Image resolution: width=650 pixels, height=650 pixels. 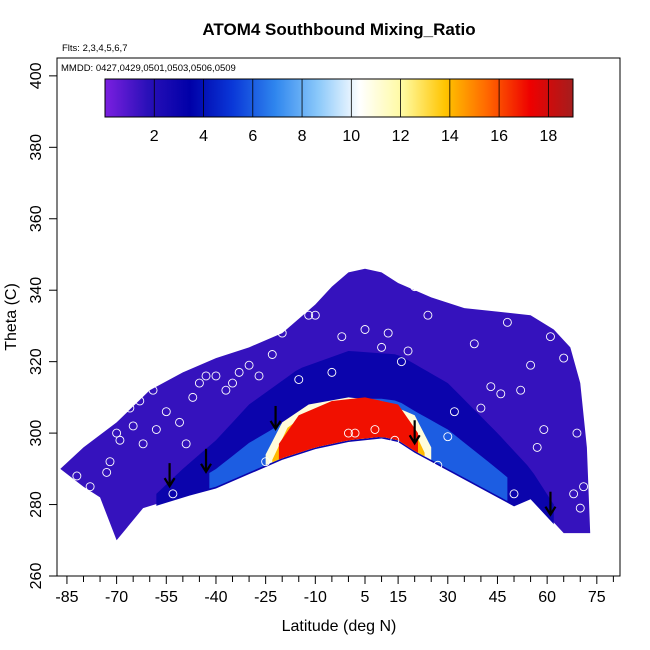 What do you see at coordinates (154, 136) in the screenshot?
I see `colorbar-tick-label: 2` at bounding box center [154, 136].